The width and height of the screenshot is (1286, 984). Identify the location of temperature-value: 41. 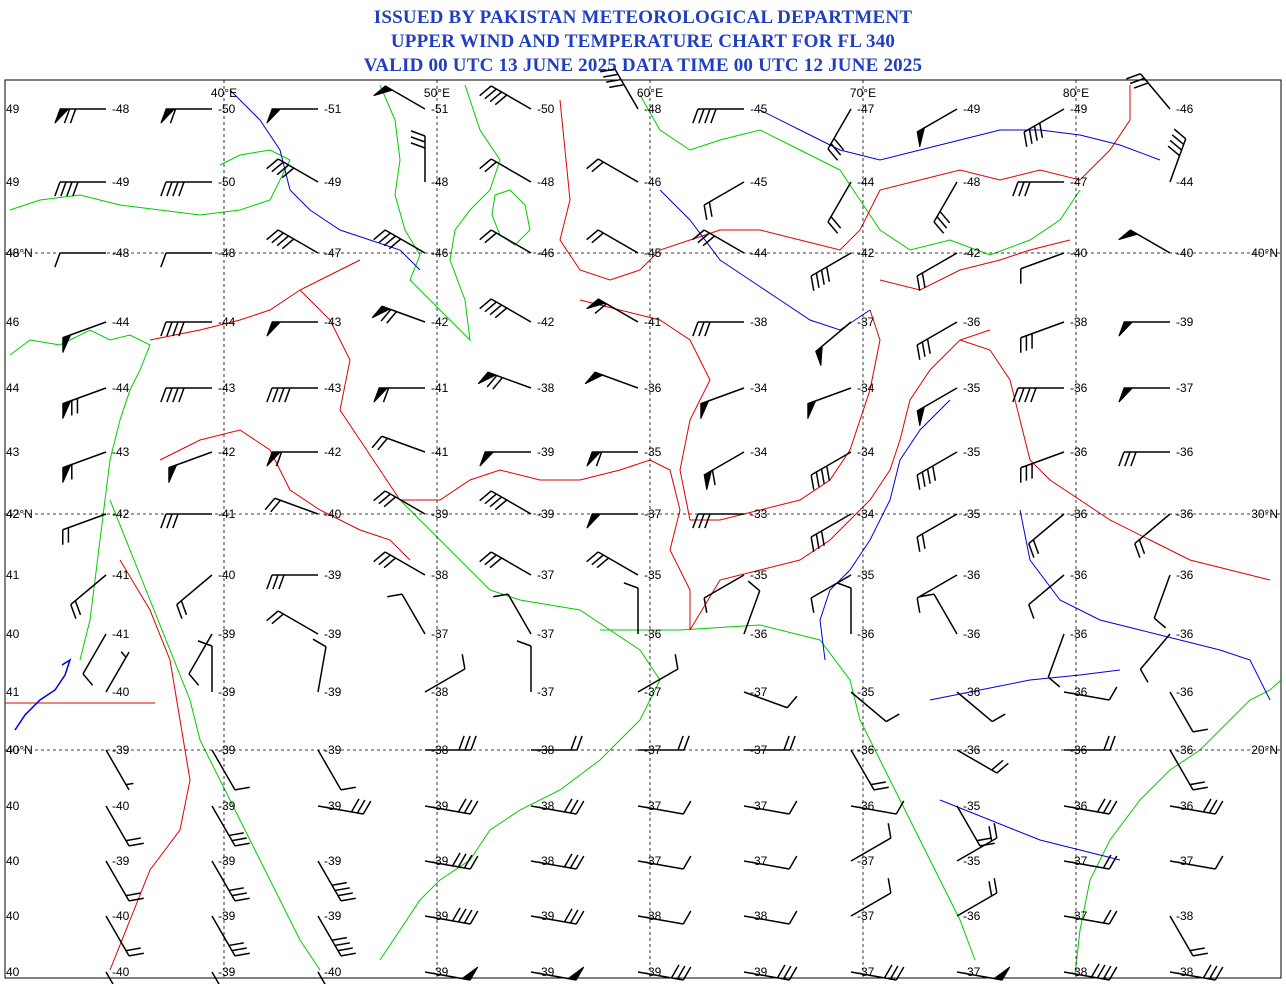
(13, 692).